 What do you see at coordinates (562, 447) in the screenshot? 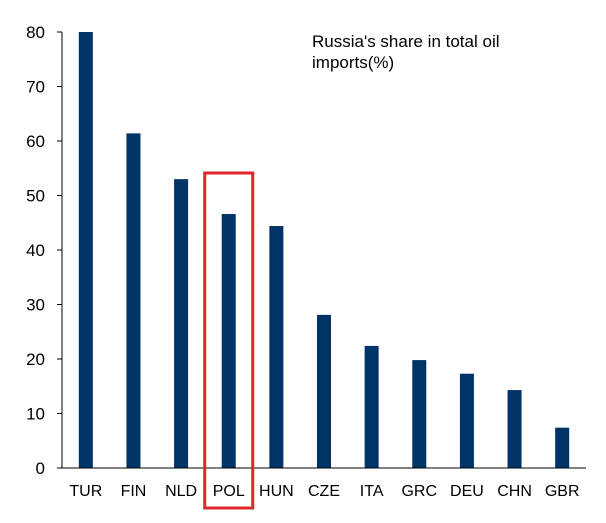
I see `bar-gbr` at bounding box center [562, 447].